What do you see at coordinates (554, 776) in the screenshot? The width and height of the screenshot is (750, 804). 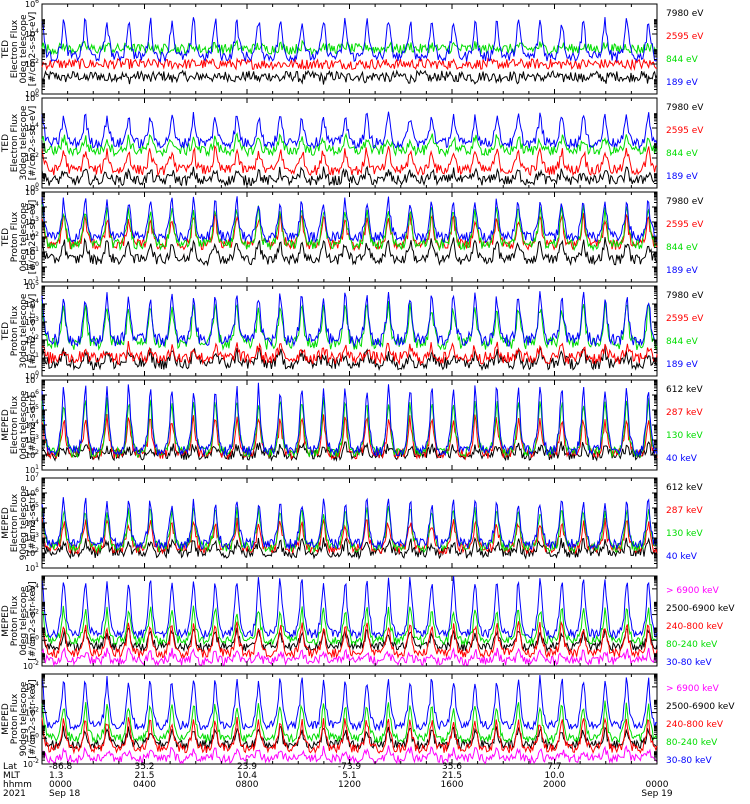 I see `x-mlt-label: 10.0` at bounding box center [554, 776].